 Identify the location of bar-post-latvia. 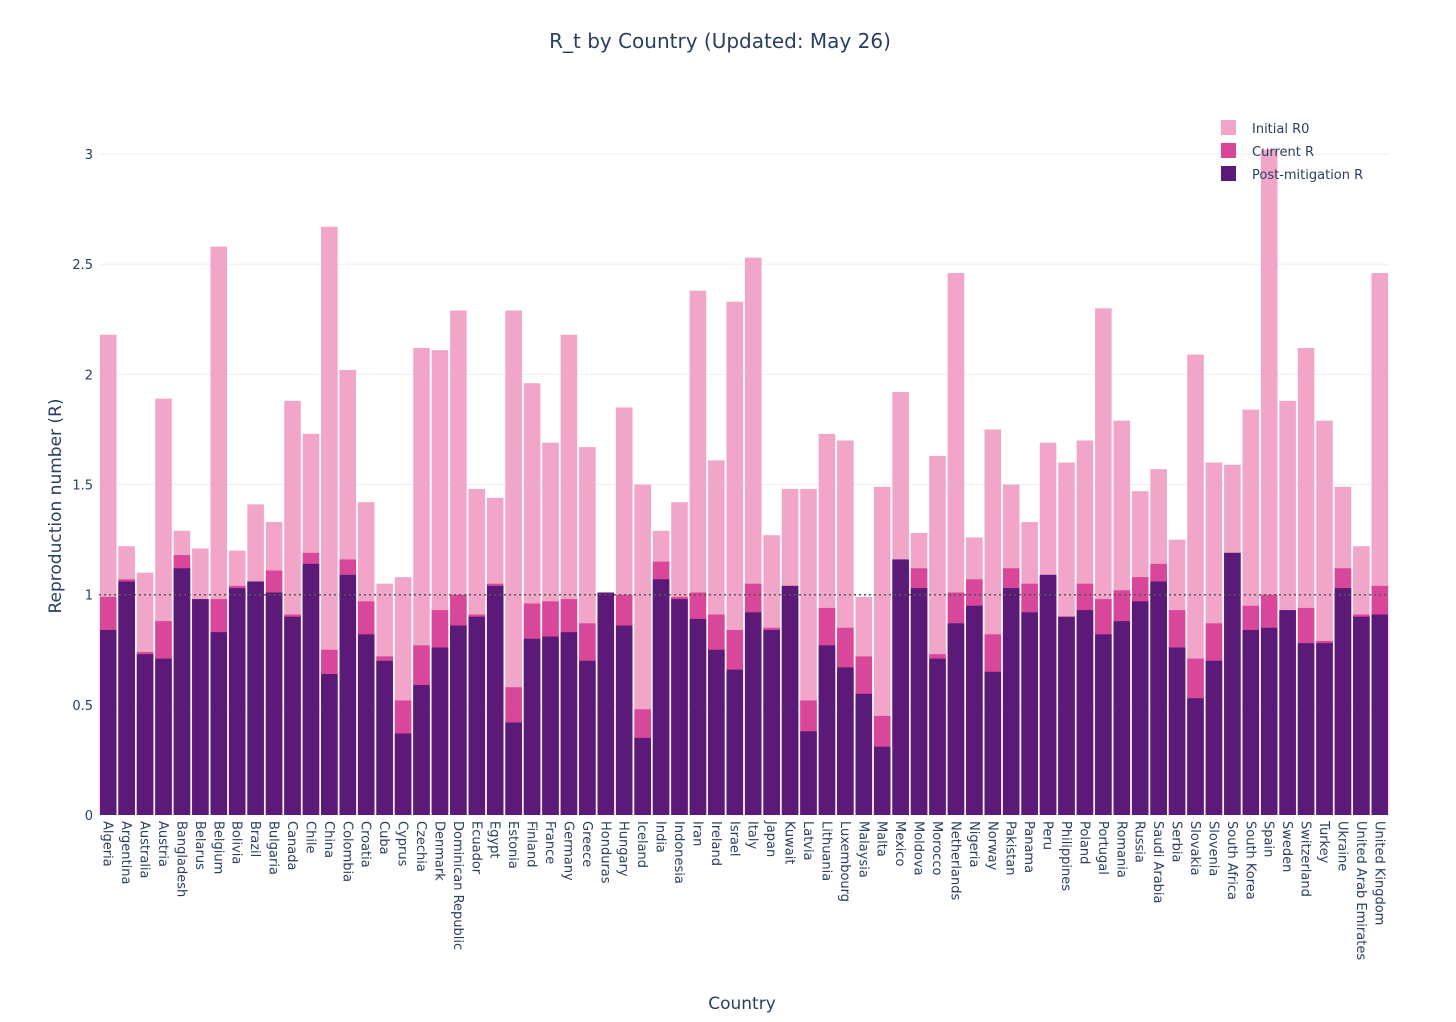
(808, 773).